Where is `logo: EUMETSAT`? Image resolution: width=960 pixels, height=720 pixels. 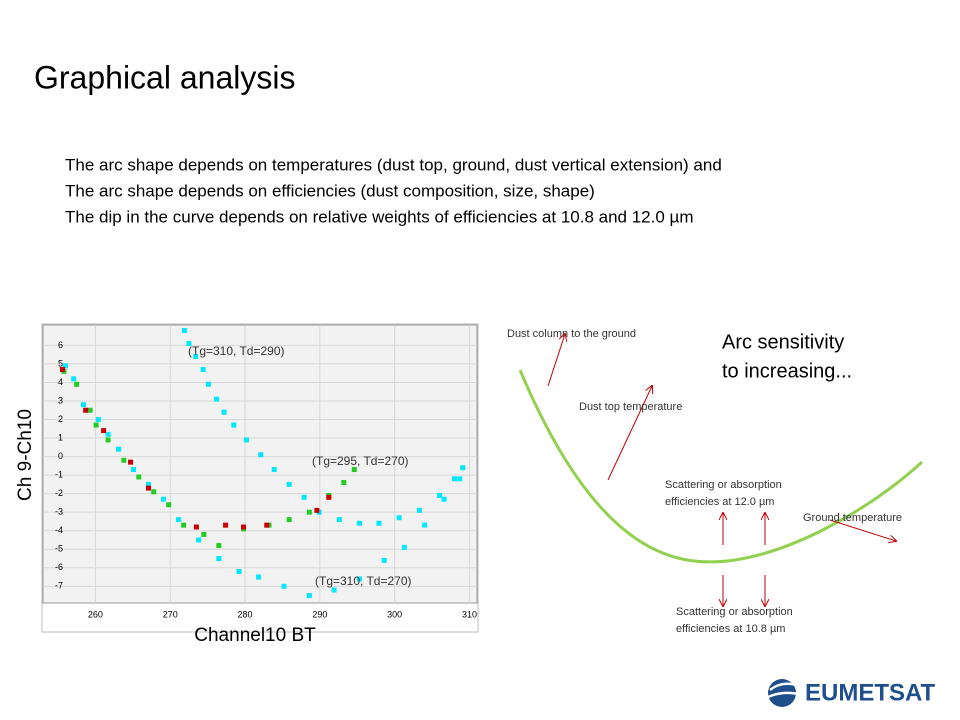
logo: EUMETSAT is located at coordinates (851, 693).